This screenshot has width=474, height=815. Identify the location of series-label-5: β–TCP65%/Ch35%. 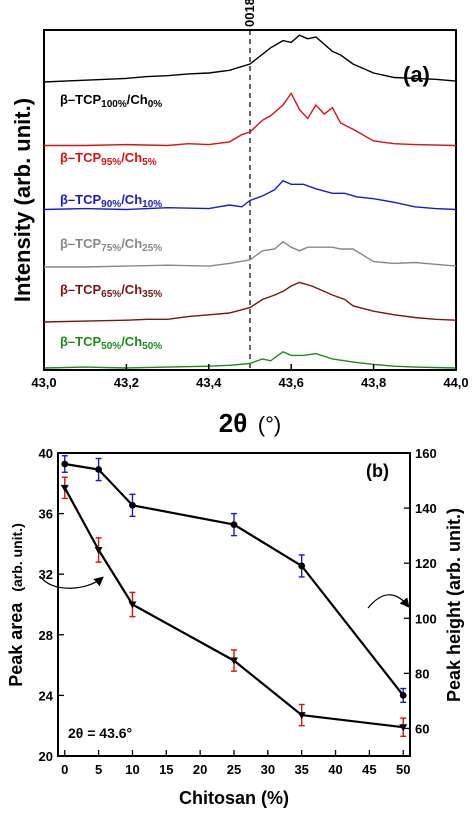
(111, 291).